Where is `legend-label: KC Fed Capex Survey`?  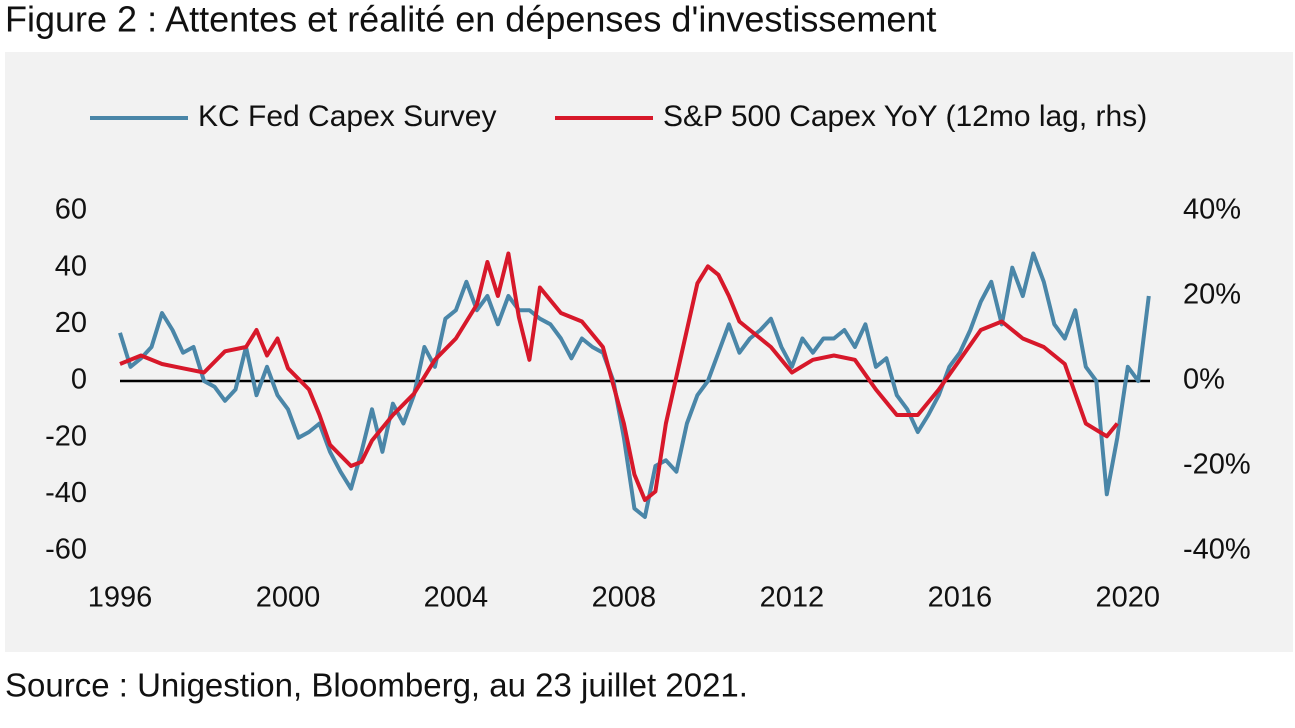 legend-label: KC Fed Capex Survey is located at coordinates (347, 116).